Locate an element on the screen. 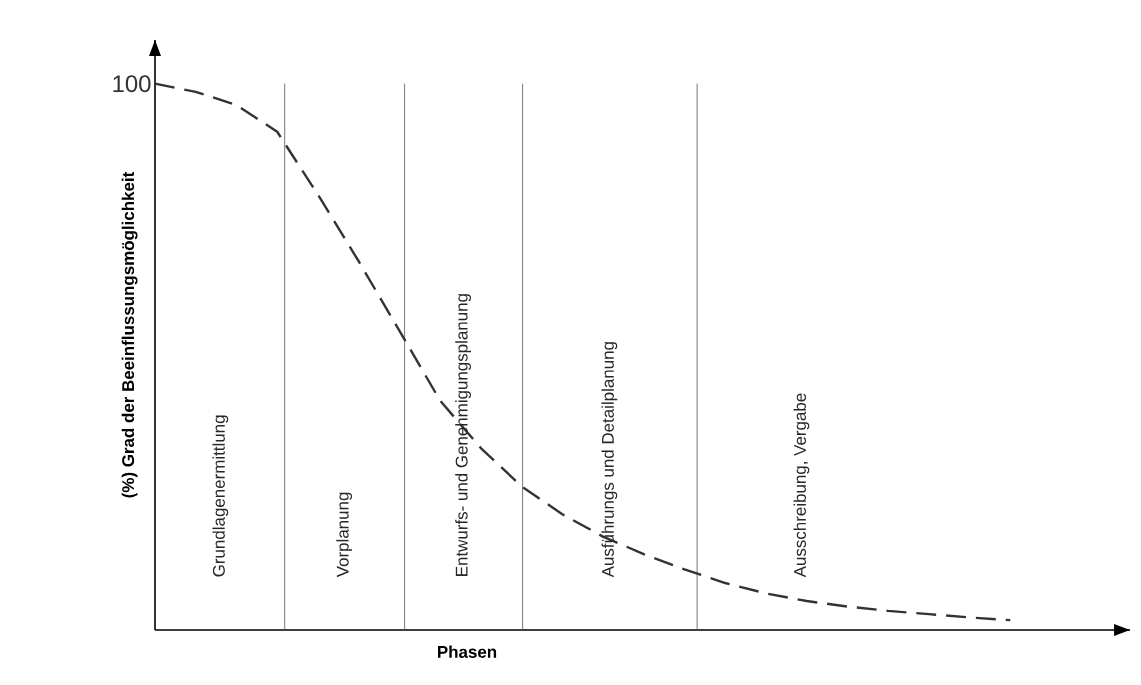 This screenshot has width=1141, height=685. annotation: 100 is located at coordinates (132, 84).